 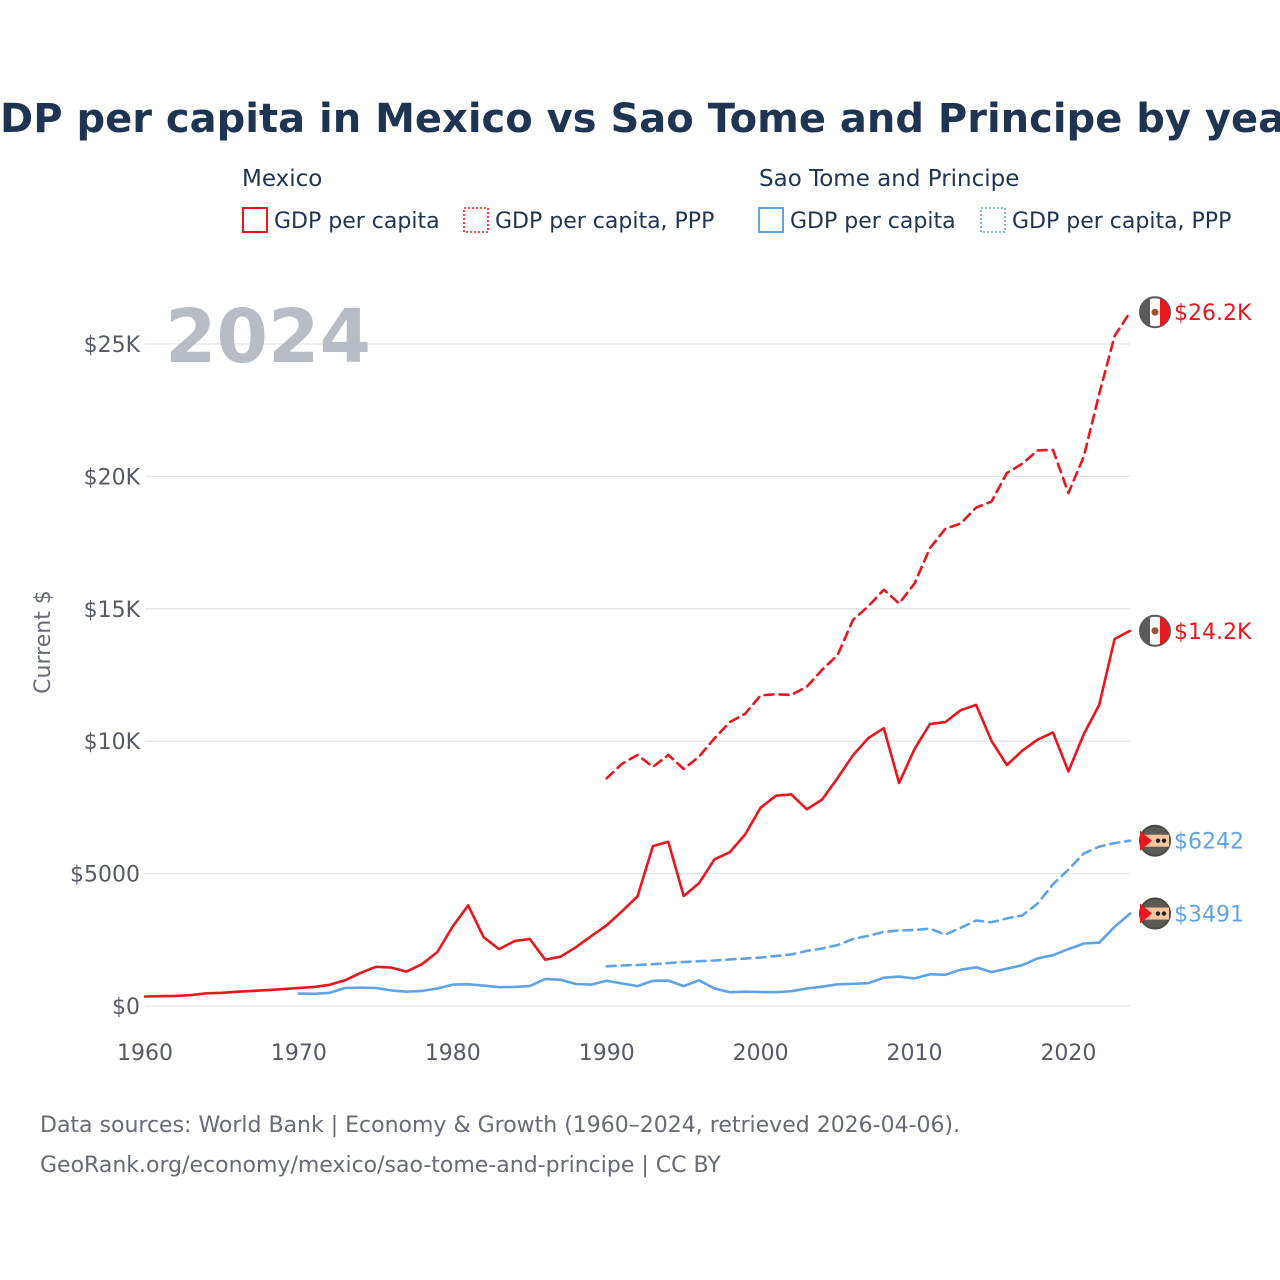 What do you see at coordinates (873, 221) in the screenshot?
I see `legend-label-sao-tome-gdp: GDP per capita` at bounding box center [873, 221].